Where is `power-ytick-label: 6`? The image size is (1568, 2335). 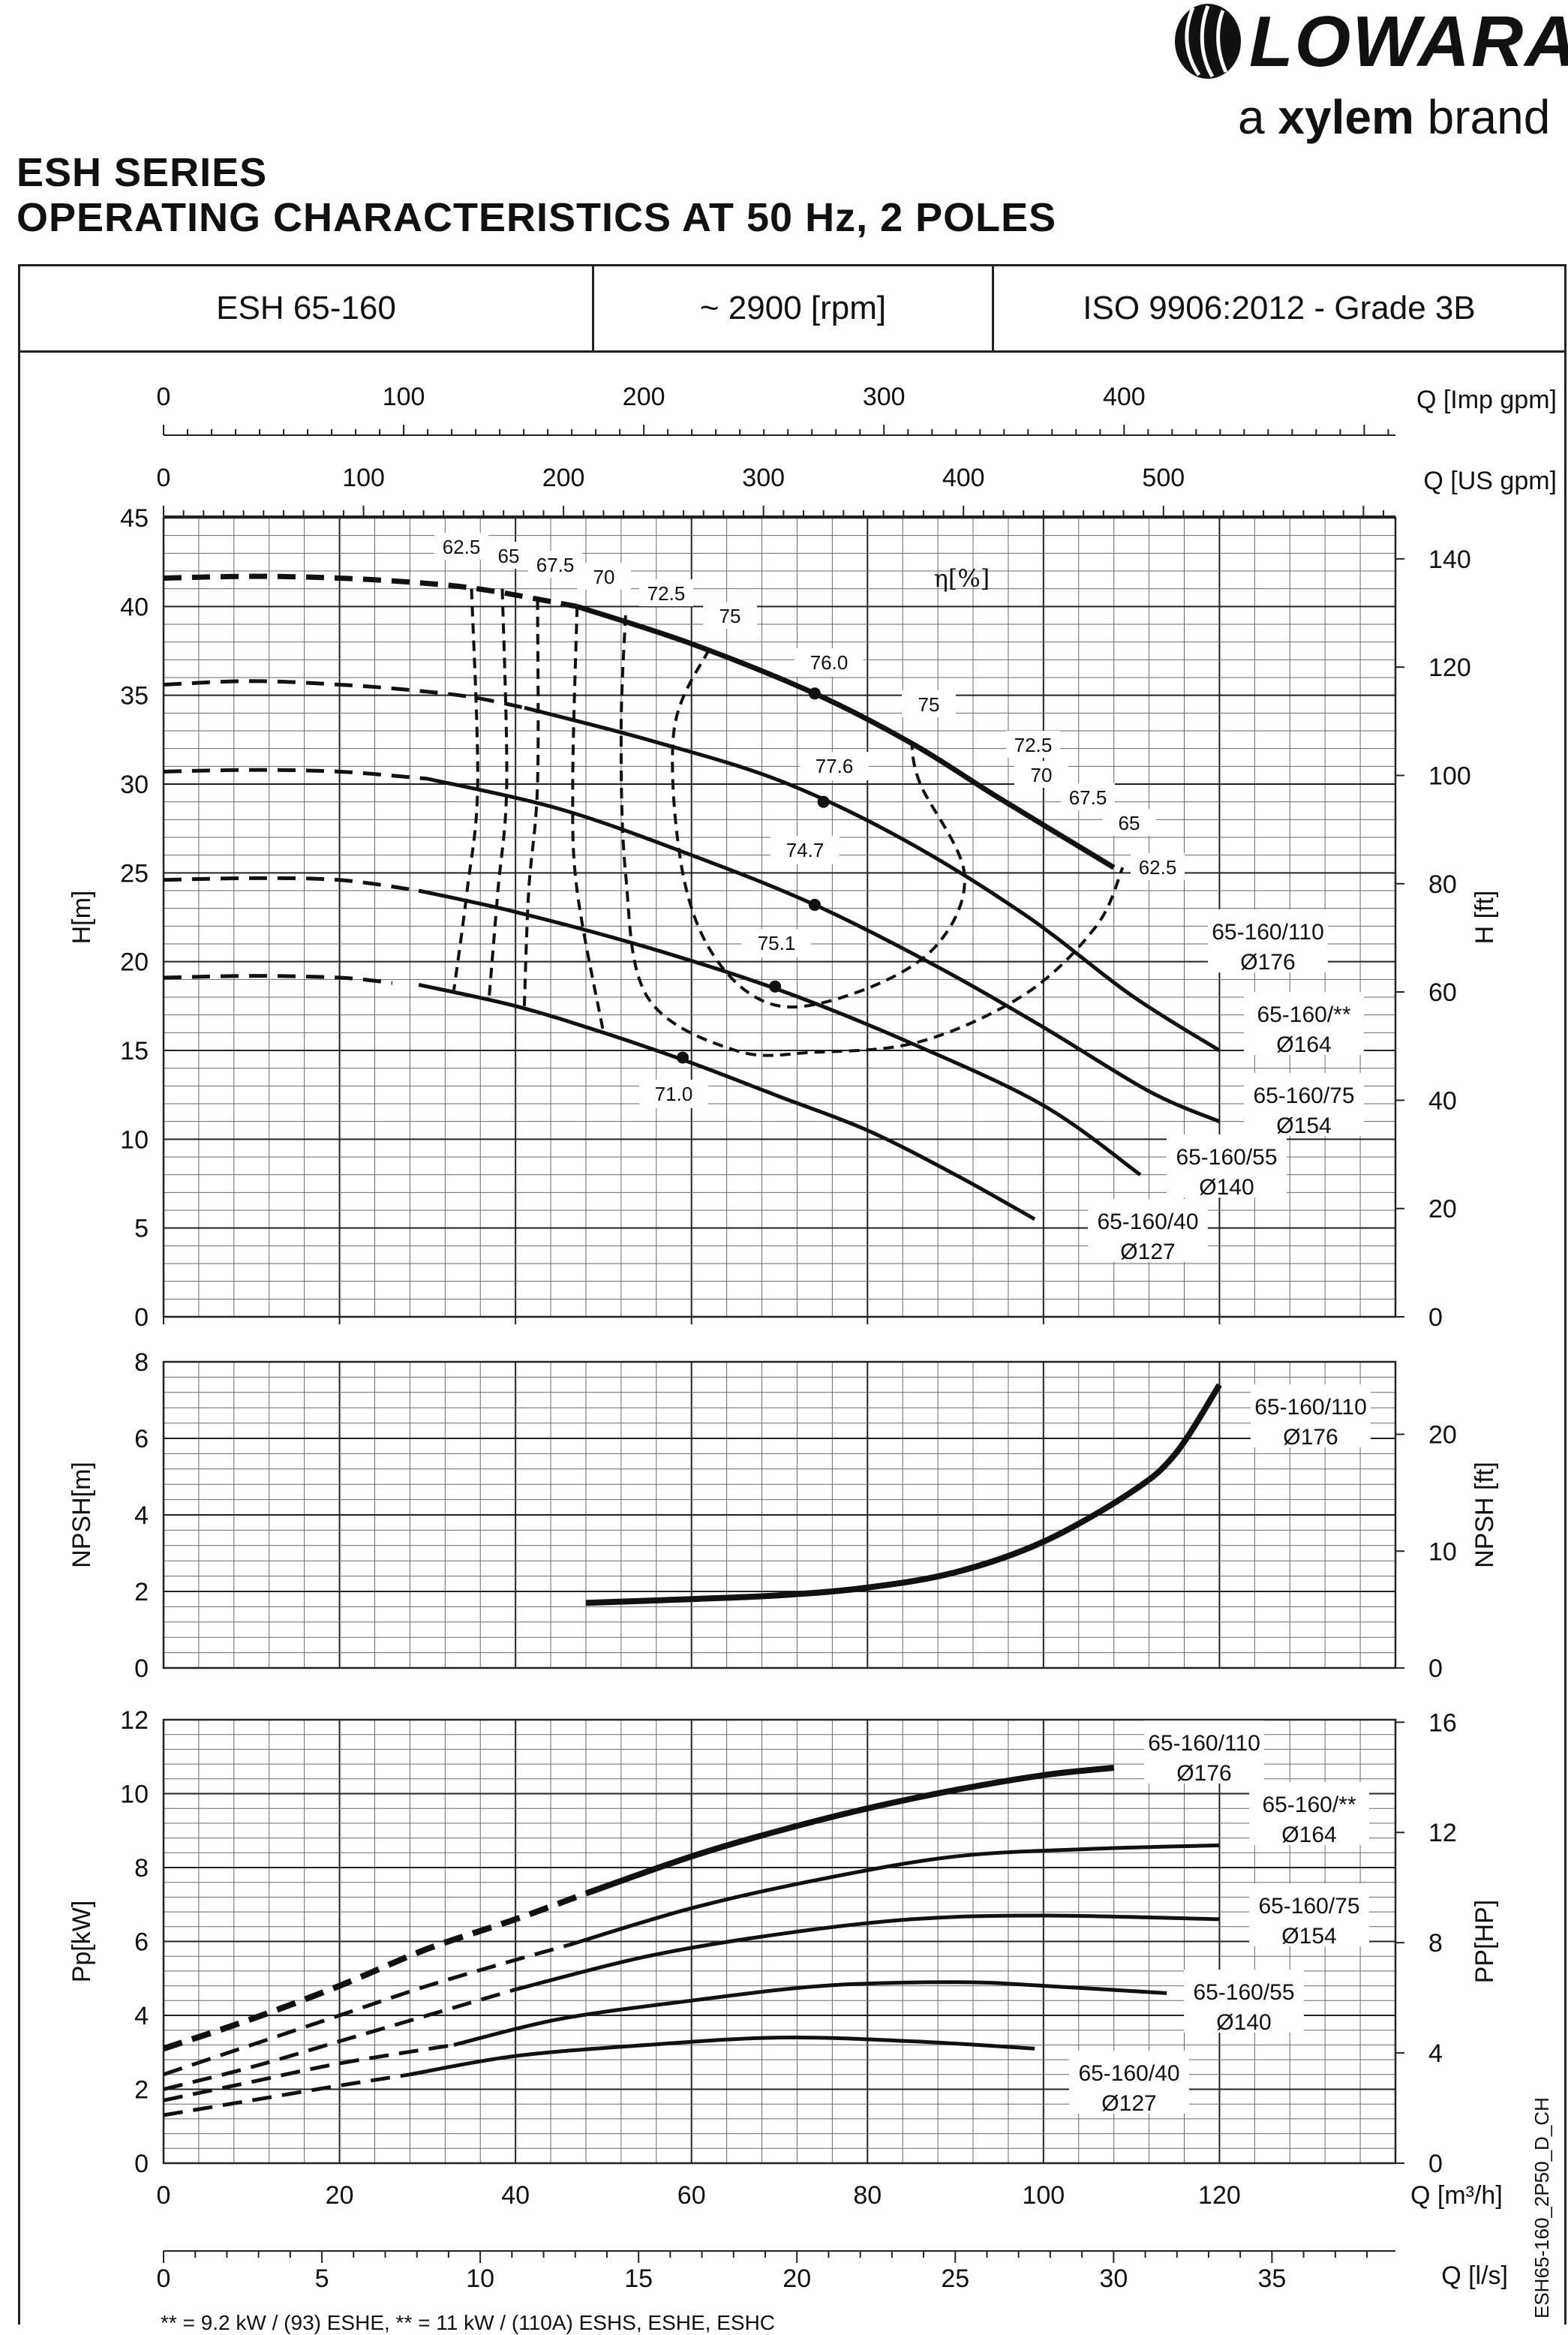
power-ytick-label: 6 is located at coordinates (141, 1943).